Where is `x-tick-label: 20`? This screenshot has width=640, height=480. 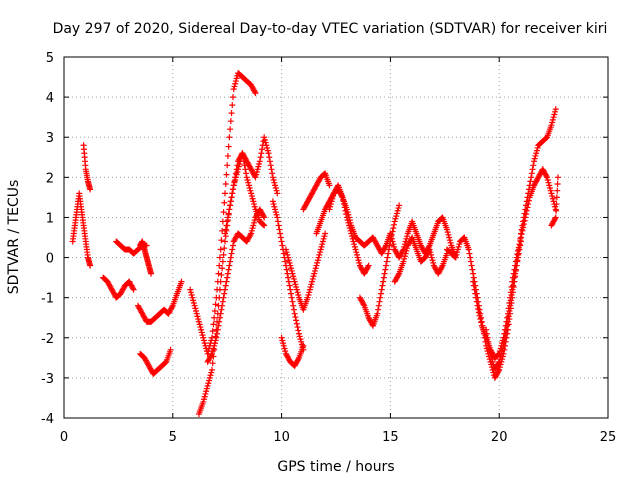
x-tick-label: 20 is located at coordinates (499, 437).